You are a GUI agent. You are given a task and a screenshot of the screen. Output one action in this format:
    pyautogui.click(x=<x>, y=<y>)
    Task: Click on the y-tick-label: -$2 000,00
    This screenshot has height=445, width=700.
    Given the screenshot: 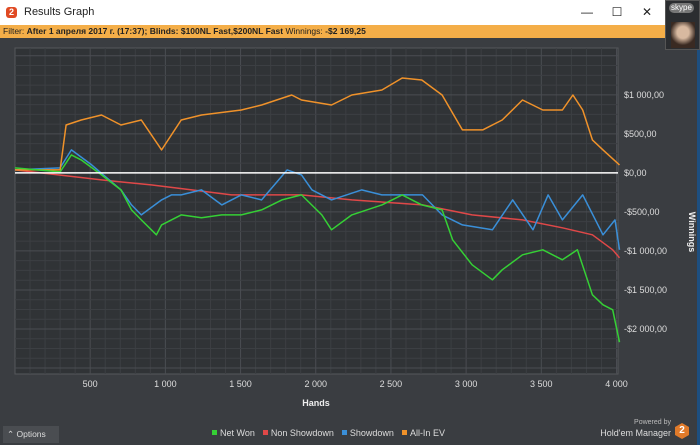 What is the action you would take?
    pyautogui.click(x=645, y=329)
    